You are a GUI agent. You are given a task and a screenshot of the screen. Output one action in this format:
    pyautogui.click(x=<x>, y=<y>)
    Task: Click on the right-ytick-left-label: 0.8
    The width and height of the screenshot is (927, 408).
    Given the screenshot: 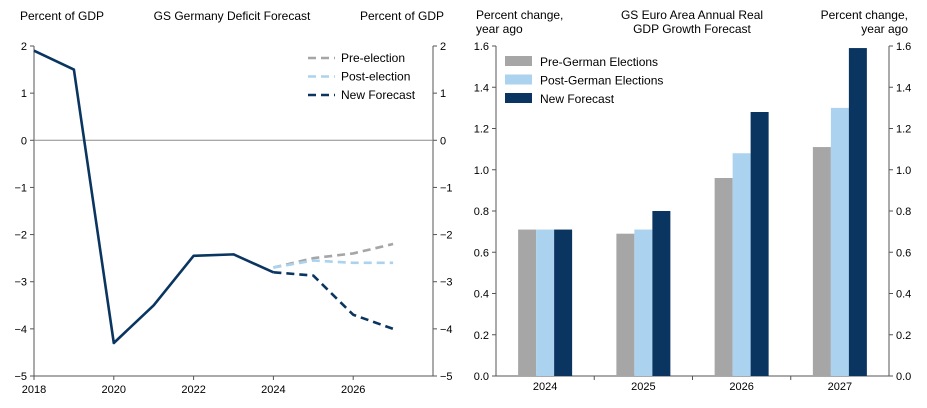 What is the action you would take?
    pyautogui.click(x=481, y=212)
    